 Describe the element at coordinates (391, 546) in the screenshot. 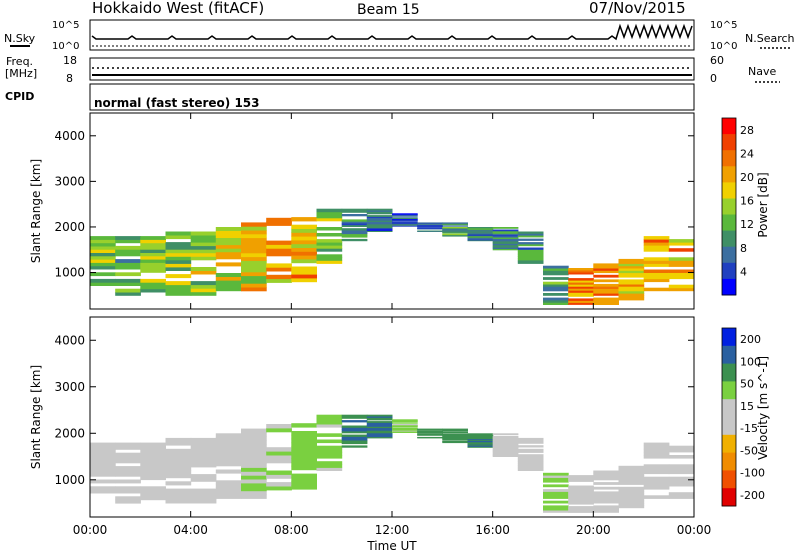

I see `x-axis-label: Time UT` at that location.